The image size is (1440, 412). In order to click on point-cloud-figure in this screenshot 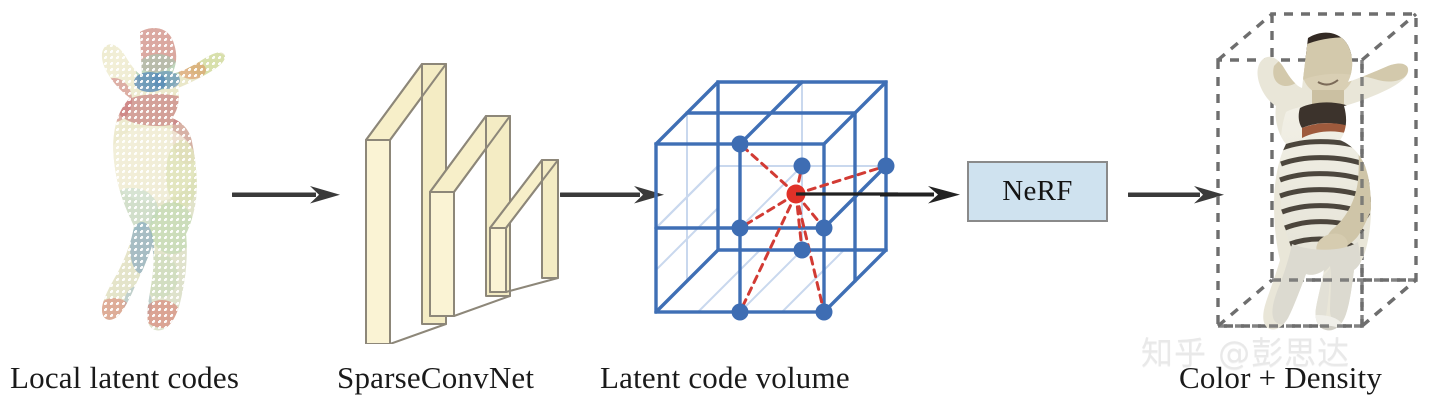, I will do `click(153, 174)`.